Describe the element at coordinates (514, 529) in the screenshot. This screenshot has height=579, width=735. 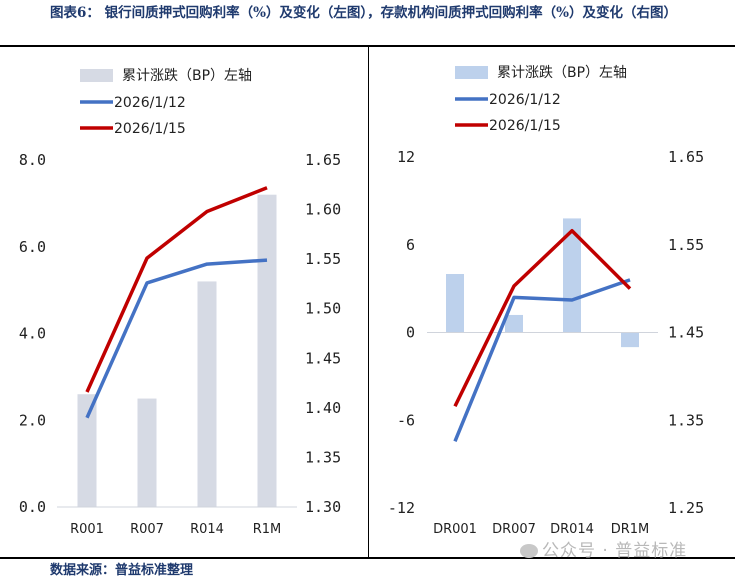
I see `category-label: DR007` at that location.